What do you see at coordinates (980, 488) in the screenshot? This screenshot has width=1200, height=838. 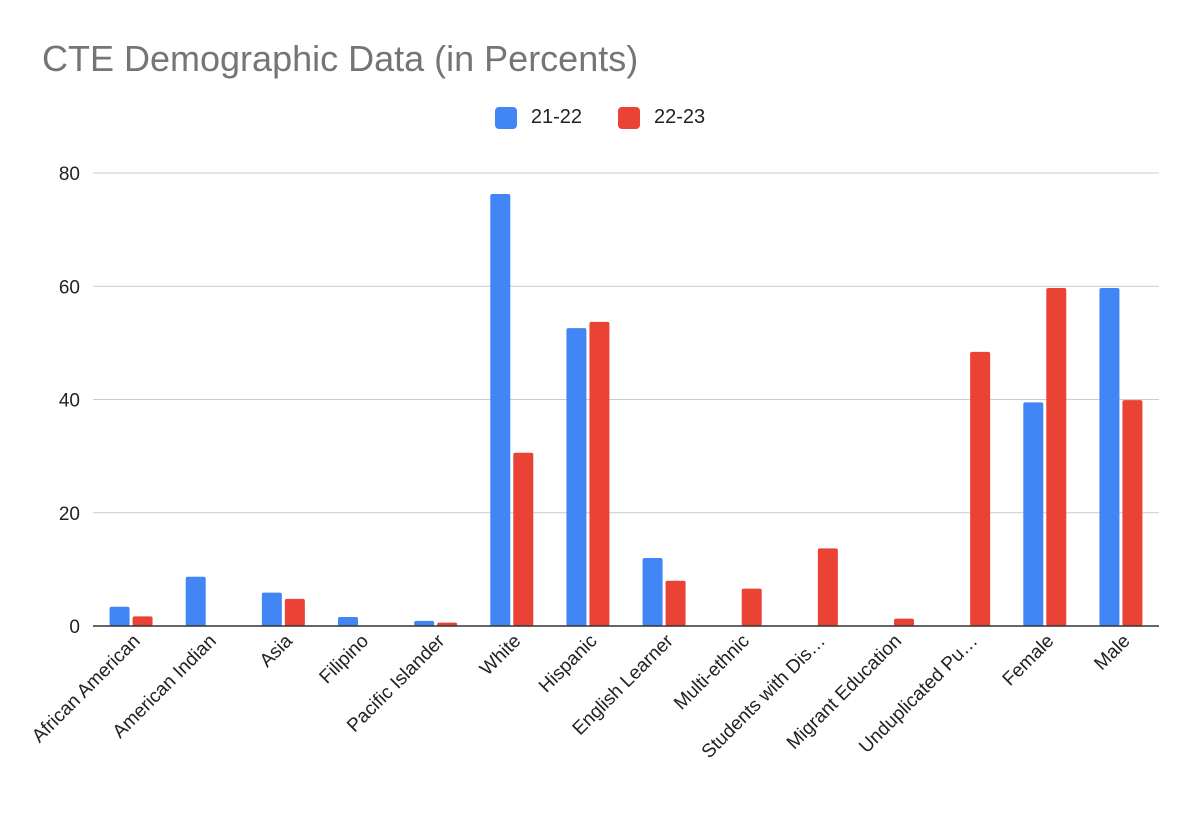 I see `bar-series-2-11: 22-23: 48.4` at bounding box center [980, 488].